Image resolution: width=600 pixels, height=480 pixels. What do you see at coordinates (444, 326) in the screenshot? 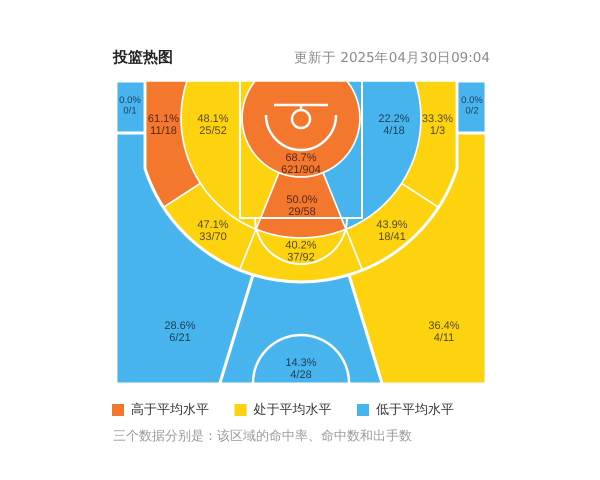
I see `data-label: 36.4%` at bounding box center [444, 326].